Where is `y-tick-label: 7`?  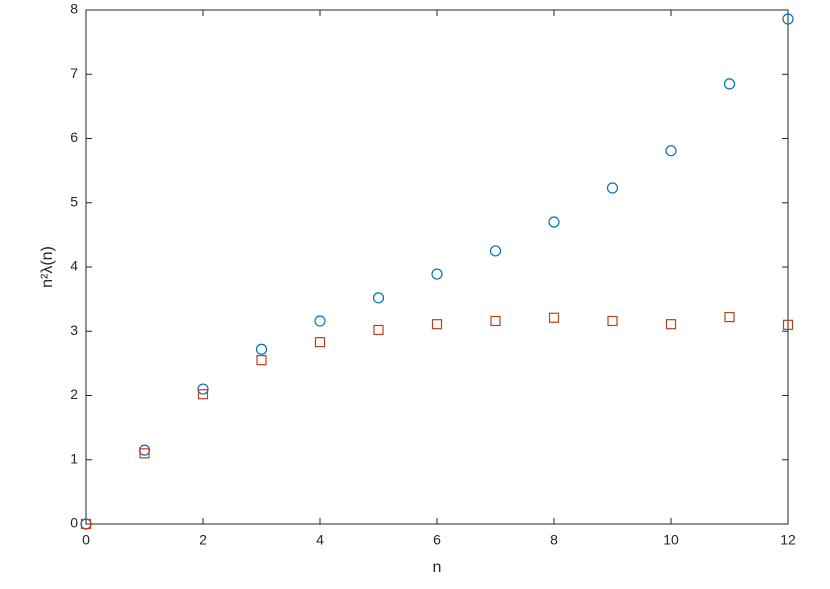 y-tick-label: 7 is located at coordinates (74, 73).